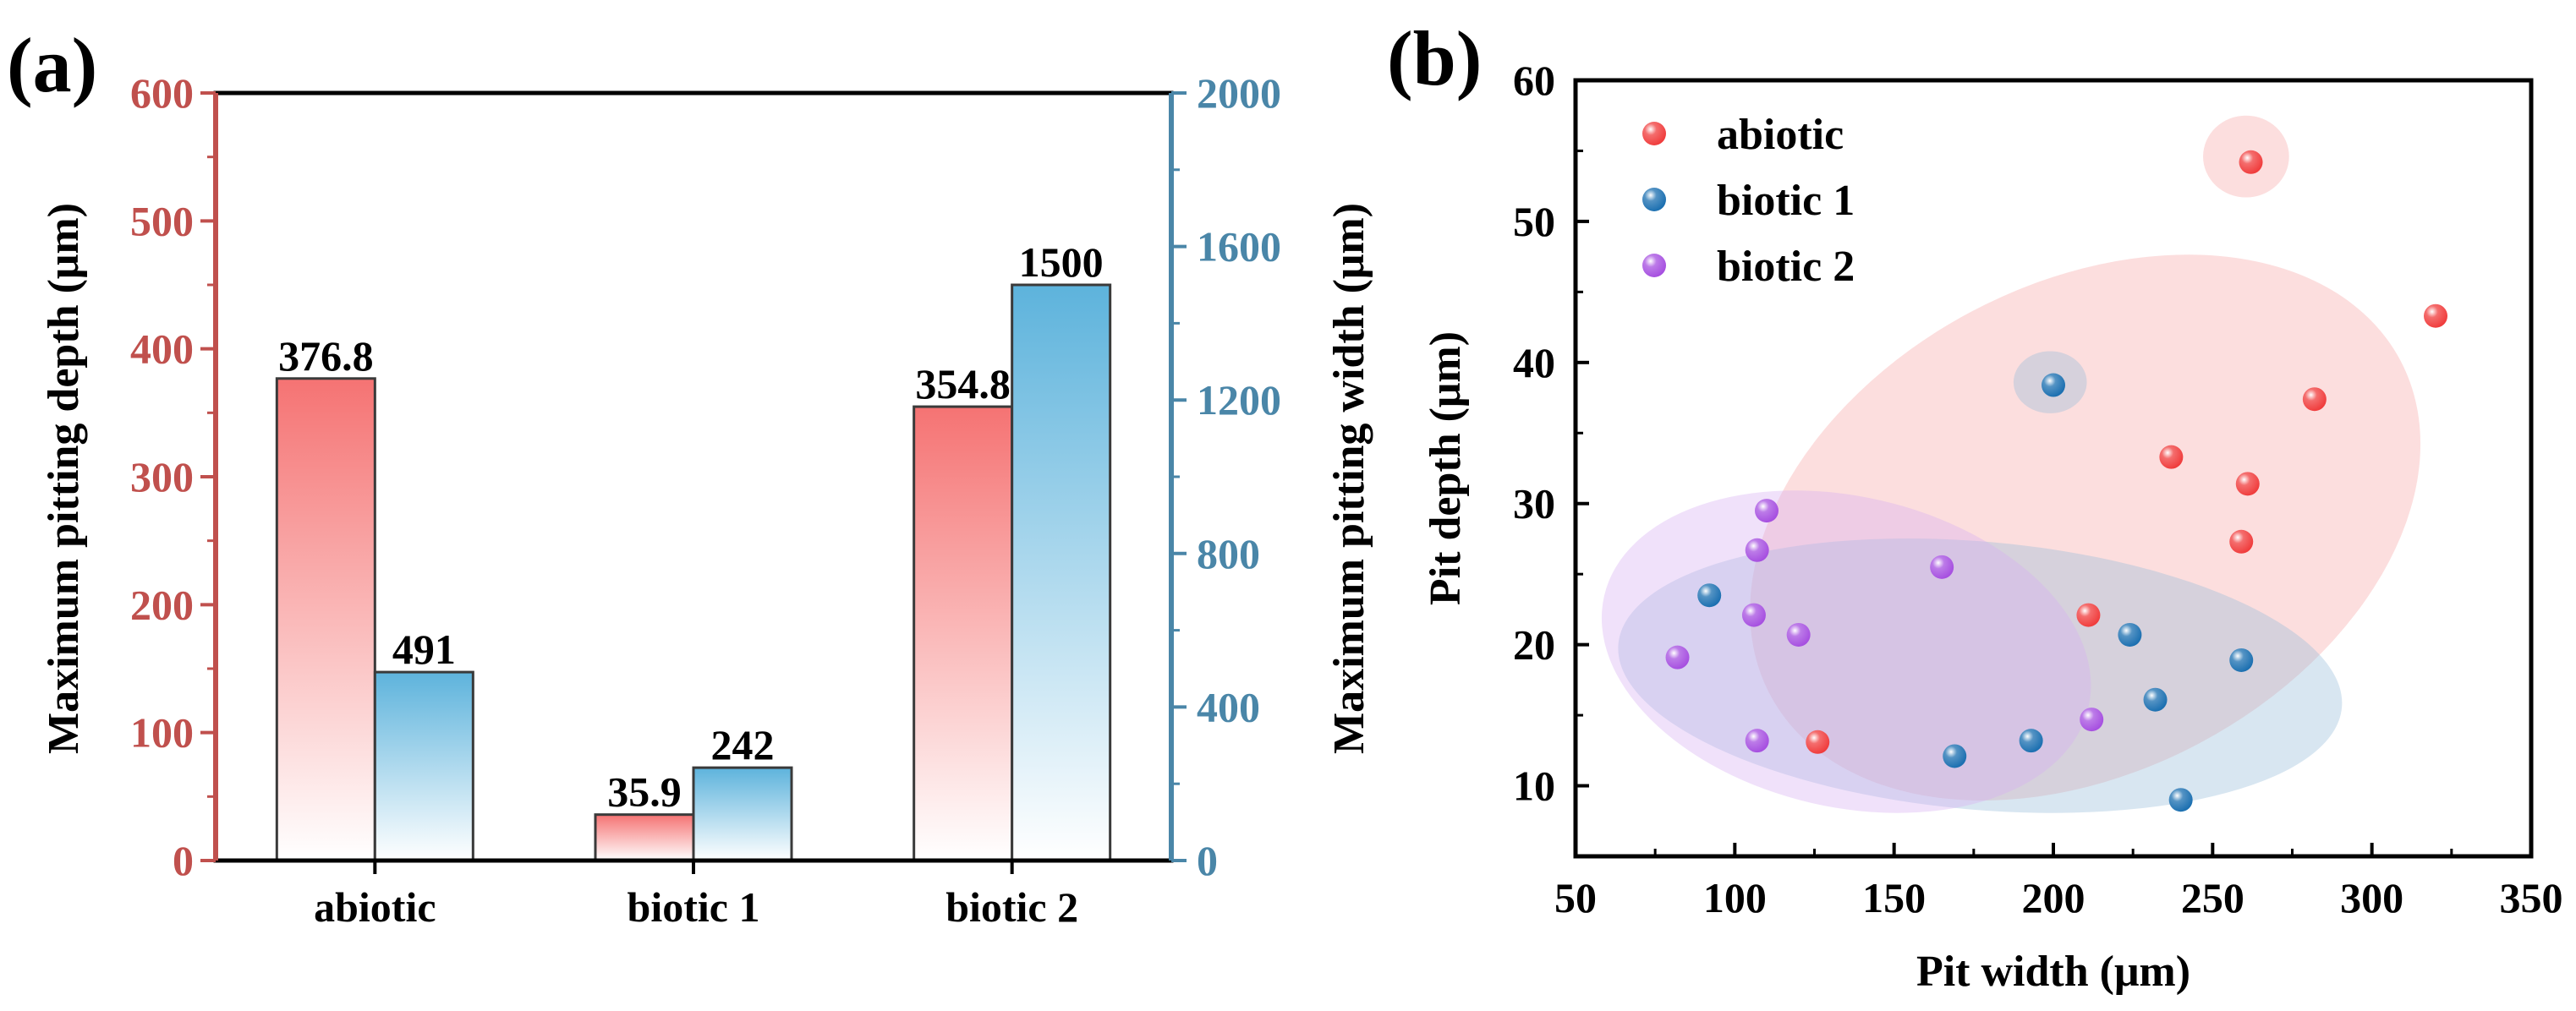 Image resolution: width=2576 pixels, height=1011 pixels. I want to click on left-tick-label: 100, so click(162, 733).